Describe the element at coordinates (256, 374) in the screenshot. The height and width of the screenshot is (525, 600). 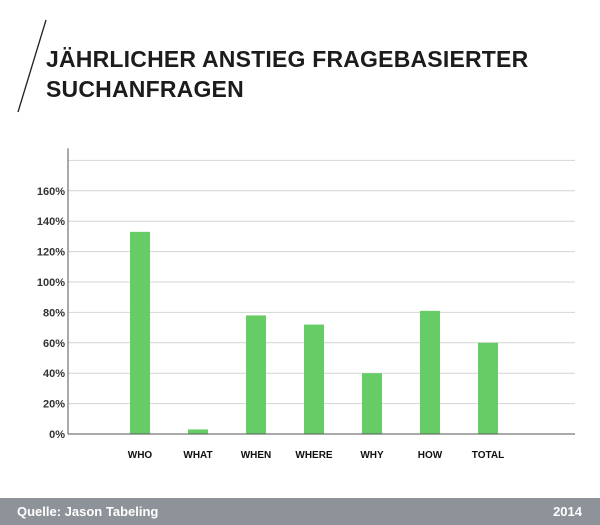
I see `bar-when` at that location.